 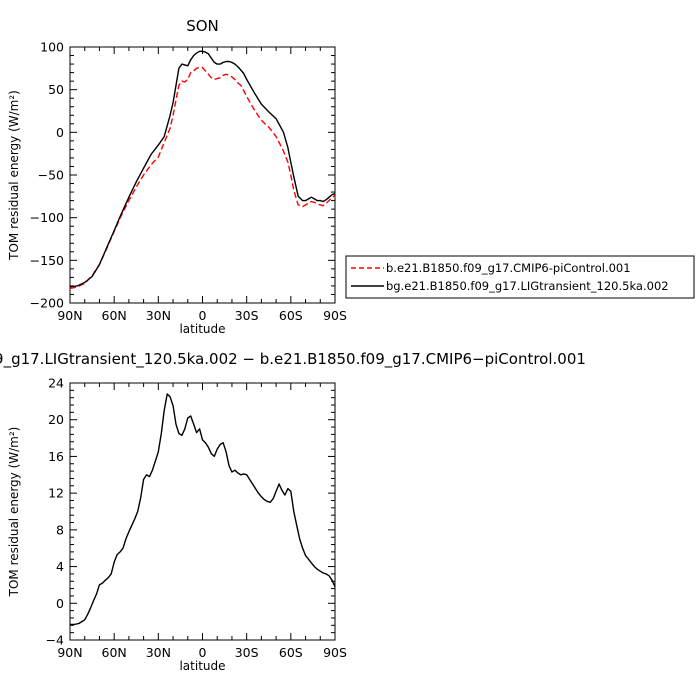 I want to click on top-chart-title: SON, so click(x=202, y=26).